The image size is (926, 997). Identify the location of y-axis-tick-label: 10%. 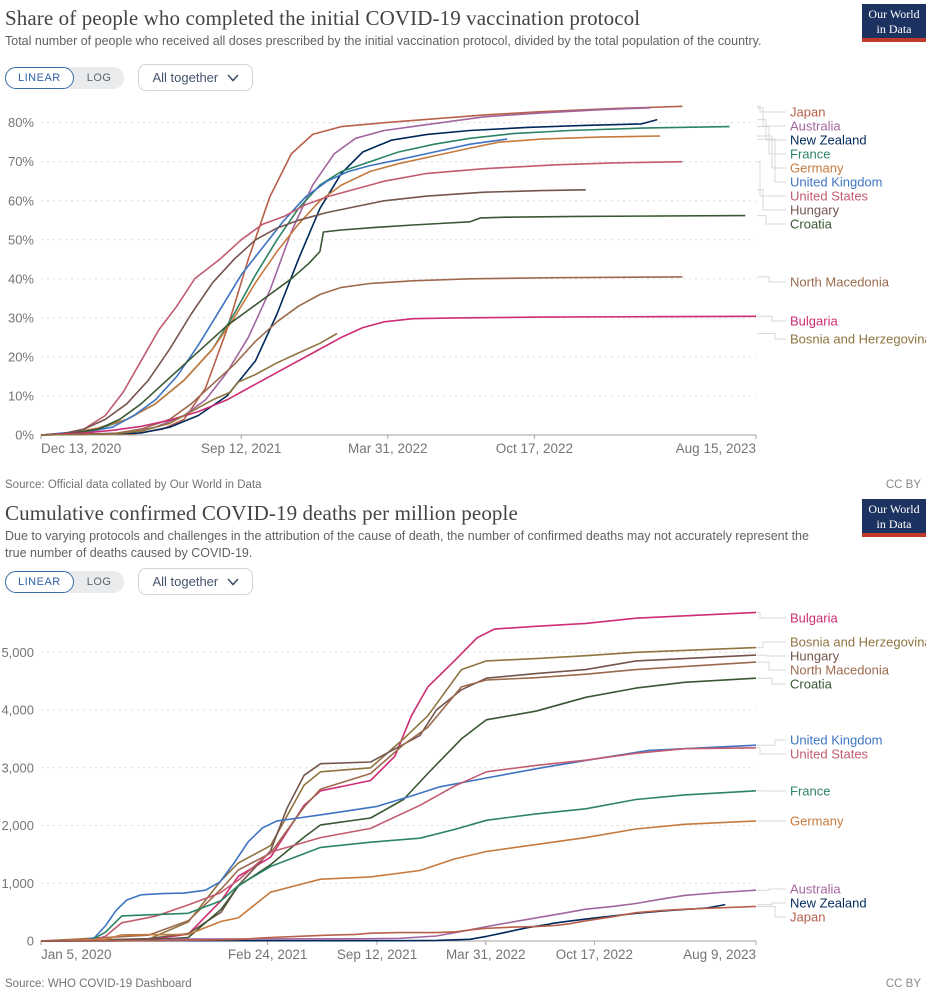
(21, 395).